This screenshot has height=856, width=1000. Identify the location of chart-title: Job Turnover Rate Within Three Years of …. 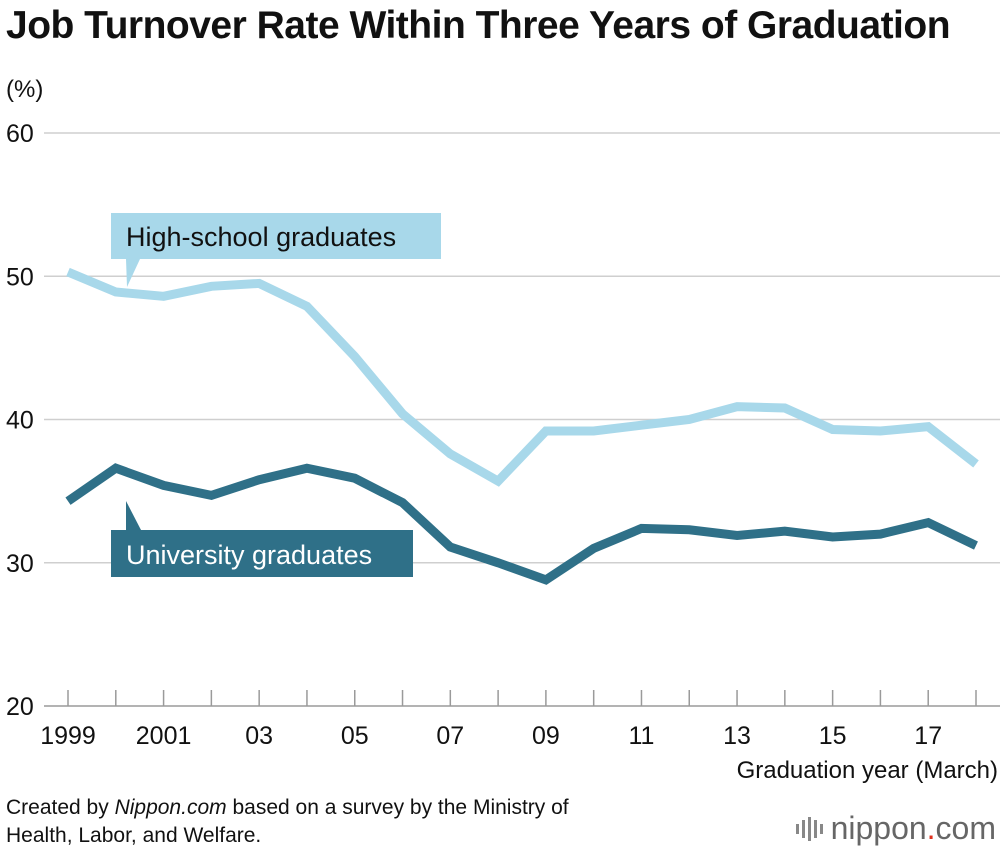
(478, 25).